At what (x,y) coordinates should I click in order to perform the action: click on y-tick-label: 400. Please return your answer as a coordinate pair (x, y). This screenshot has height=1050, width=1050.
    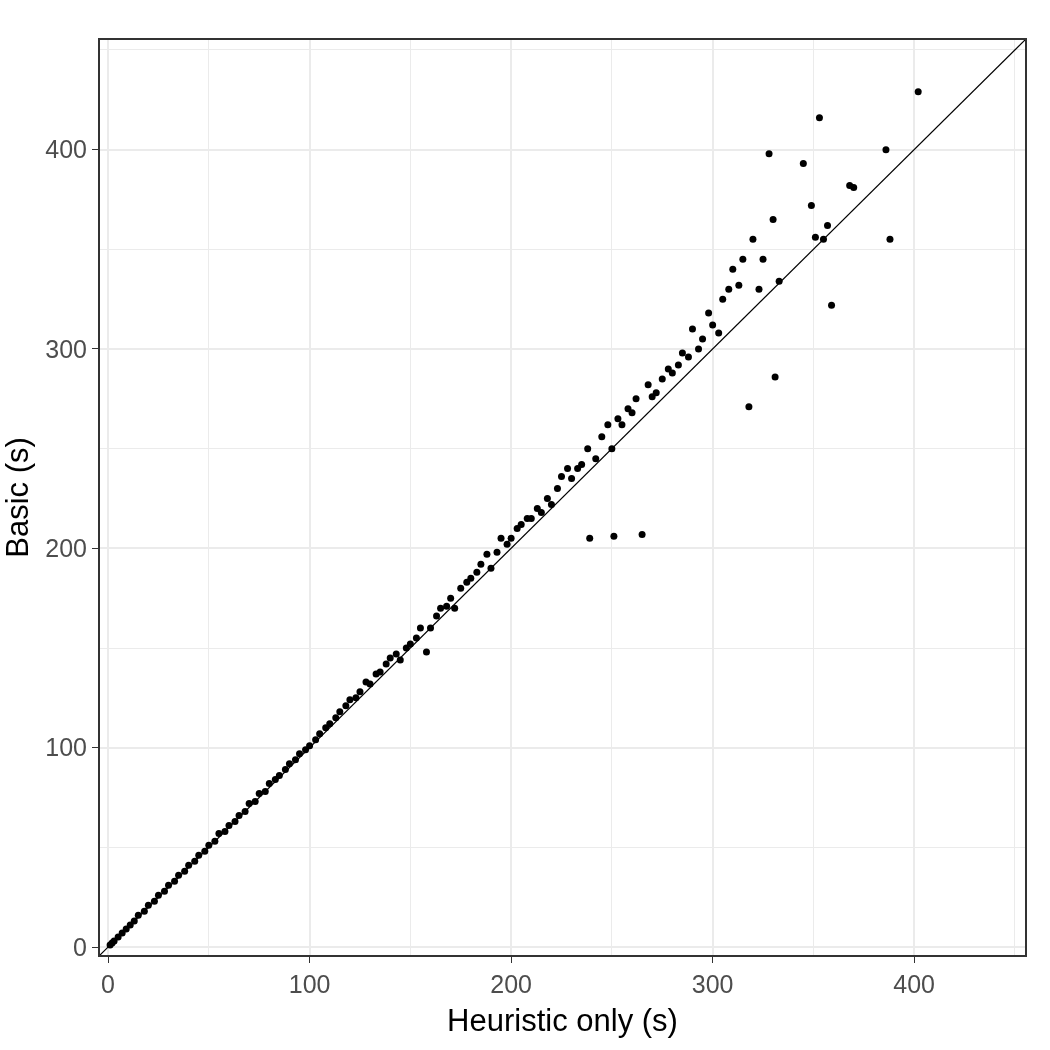
    Looking at the image, I should click on (66, 149).